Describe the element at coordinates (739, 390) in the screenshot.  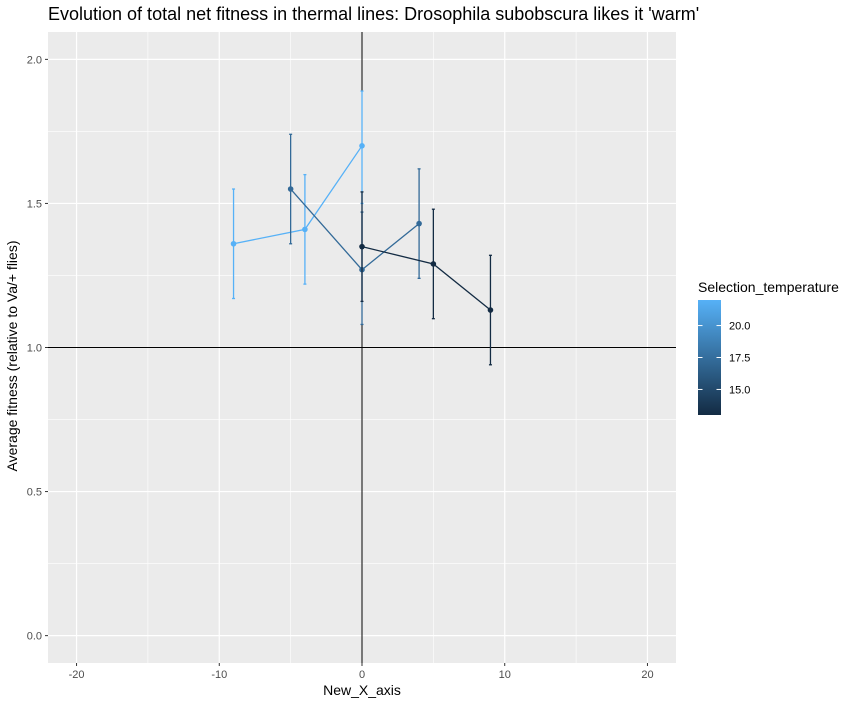
I see `legend-label: 15.0` at that location.